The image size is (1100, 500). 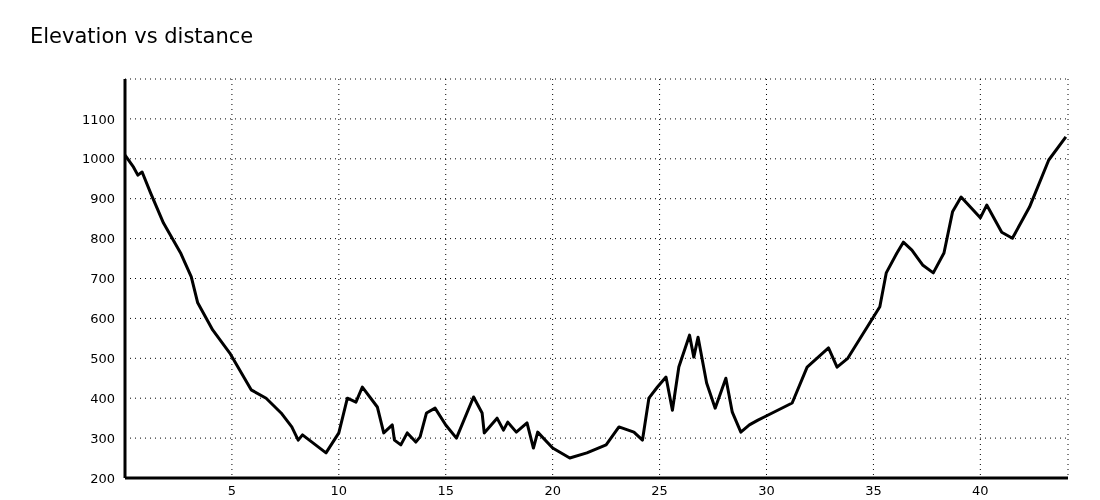 I want to click on x-tick-label: 25, so click(x=659, y=491).